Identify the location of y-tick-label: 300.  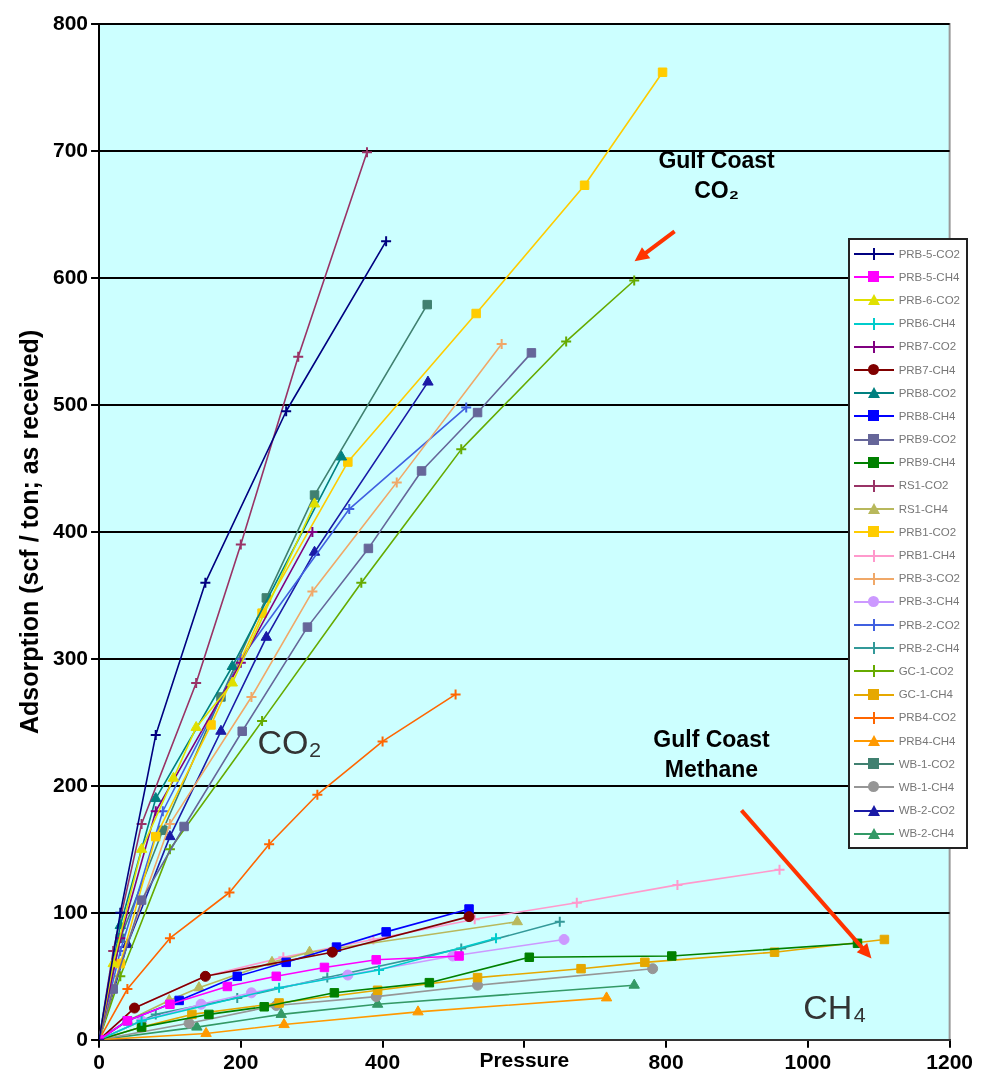
(70, 657).